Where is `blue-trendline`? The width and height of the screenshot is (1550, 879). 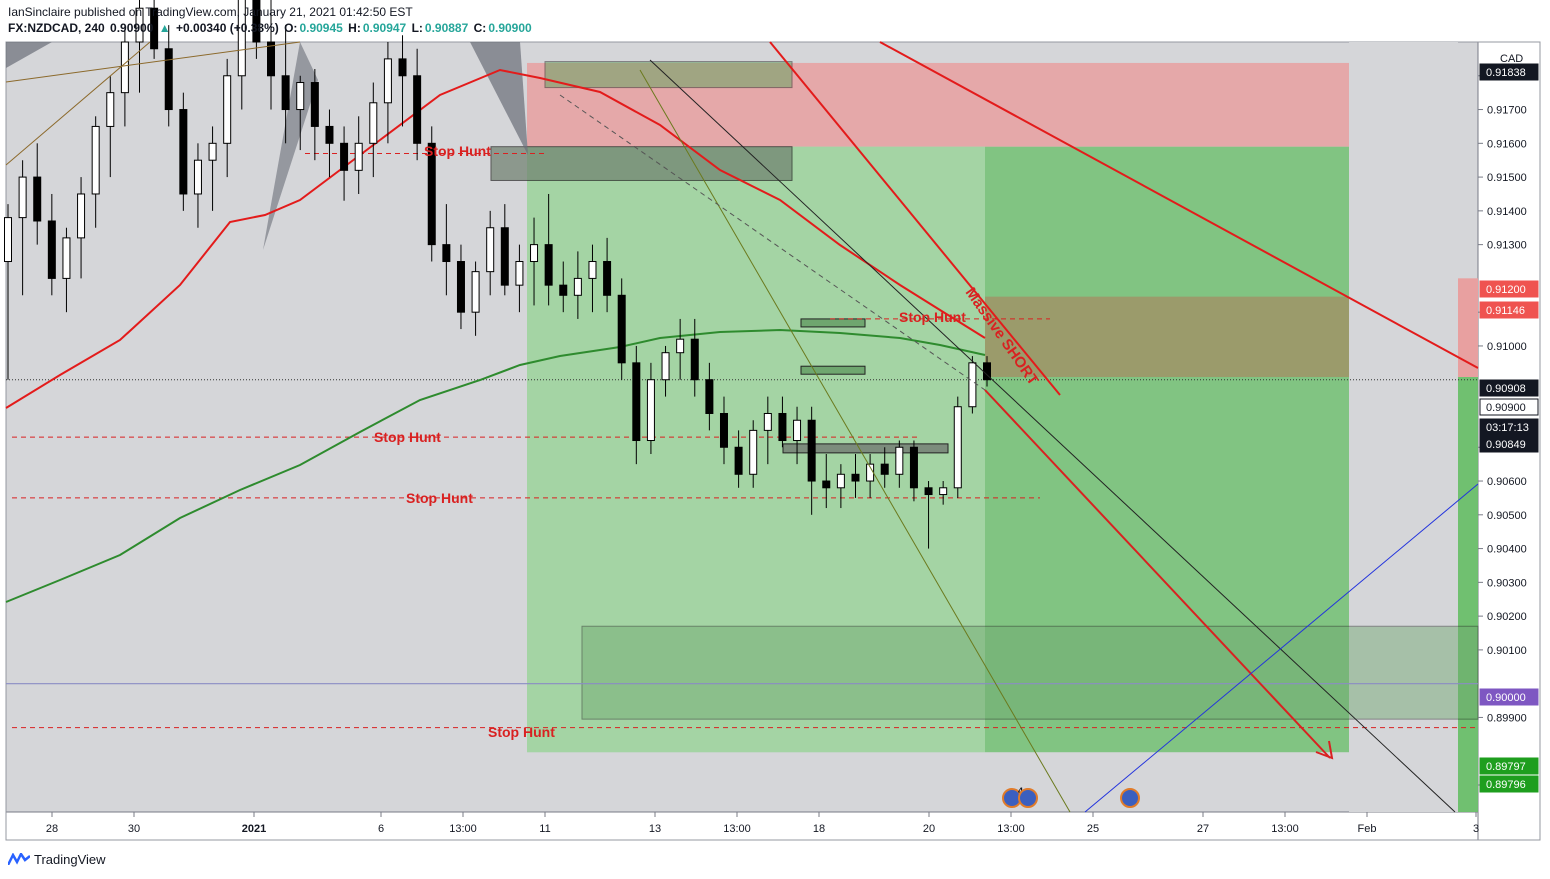
blue-trendline is located at coordinates (1281, 648).